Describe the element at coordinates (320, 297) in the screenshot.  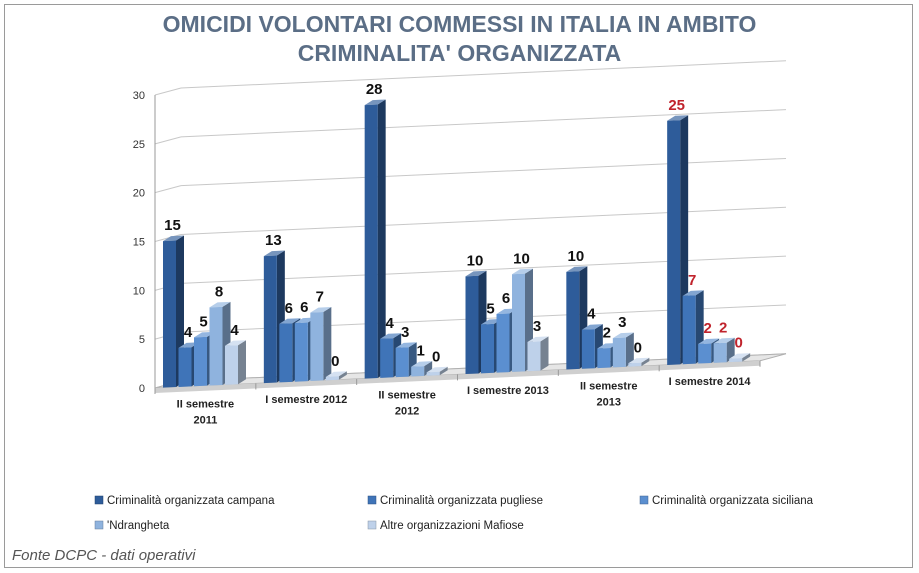
I see `data-label: 7` at that location.